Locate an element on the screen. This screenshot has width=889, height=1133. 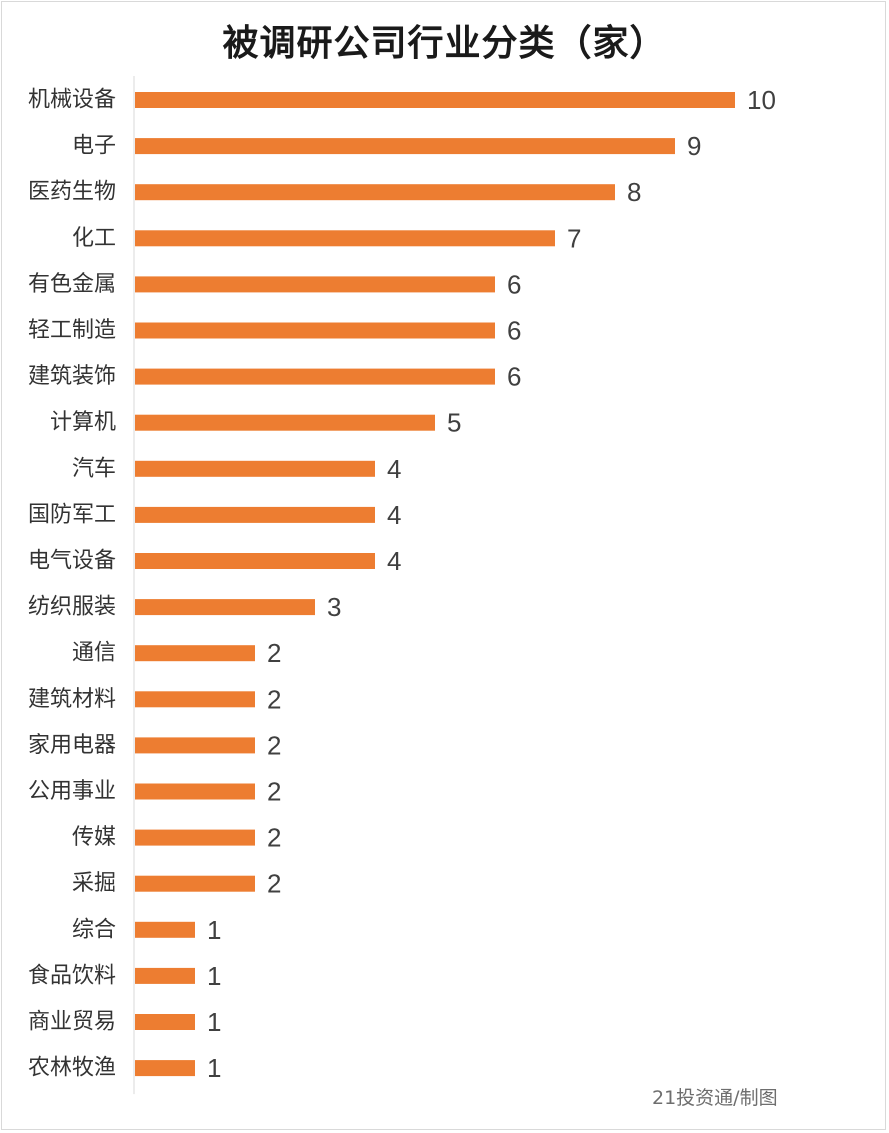
category-label: 医药生物 is located at coordinates (72, 192).